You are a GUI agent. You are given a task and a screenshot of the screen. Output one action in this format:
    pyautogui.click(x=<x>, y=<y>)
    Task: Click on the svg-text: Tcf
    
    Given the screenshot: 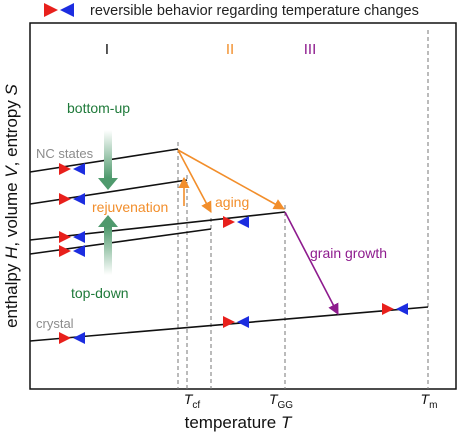 What is the action you would take?
    pyautogui.click(x=192, y=401)
    